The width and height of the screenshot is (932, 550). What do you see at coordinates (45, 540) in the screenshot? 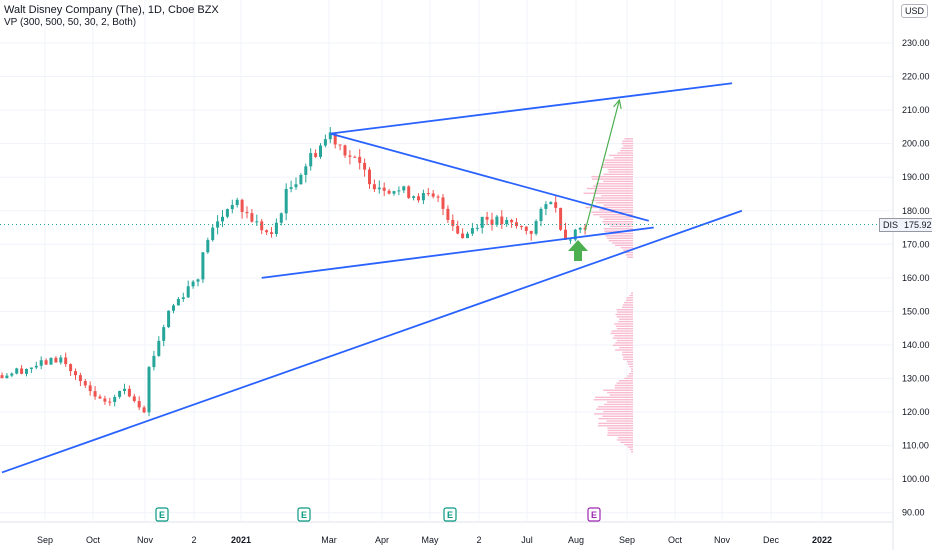
I see `x-tick-label: Sep` at bounding box center [45, 540].